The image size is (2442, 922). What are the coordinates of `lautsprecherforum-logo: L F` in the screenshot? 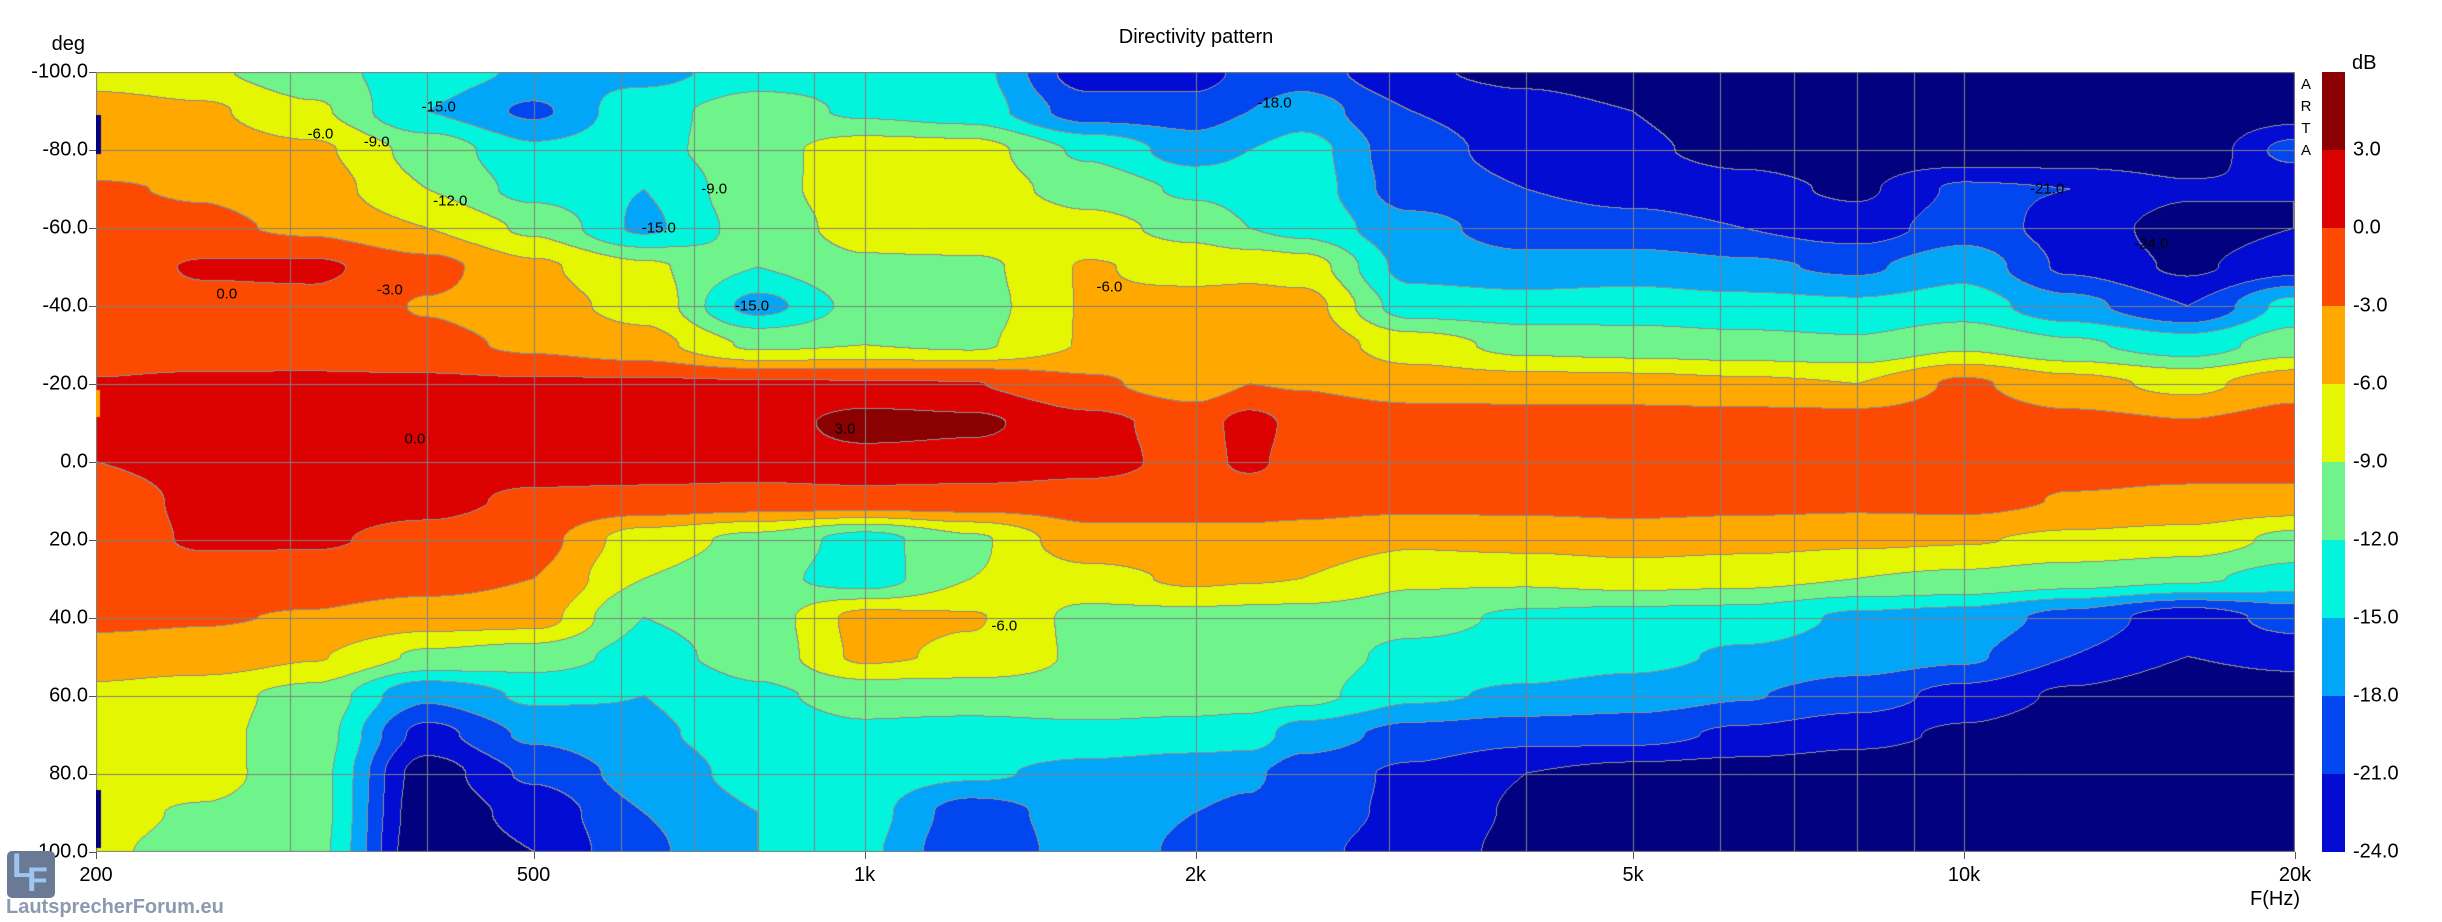 It's located at (31, 873).